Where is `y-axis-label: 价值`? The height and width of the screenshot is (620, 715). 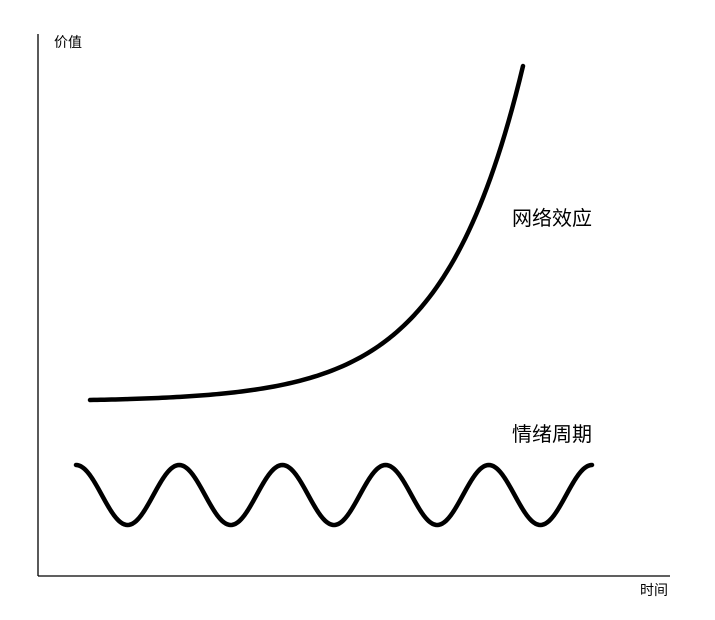 y-axis-label: 价值 is located at coordinates (68, 43).